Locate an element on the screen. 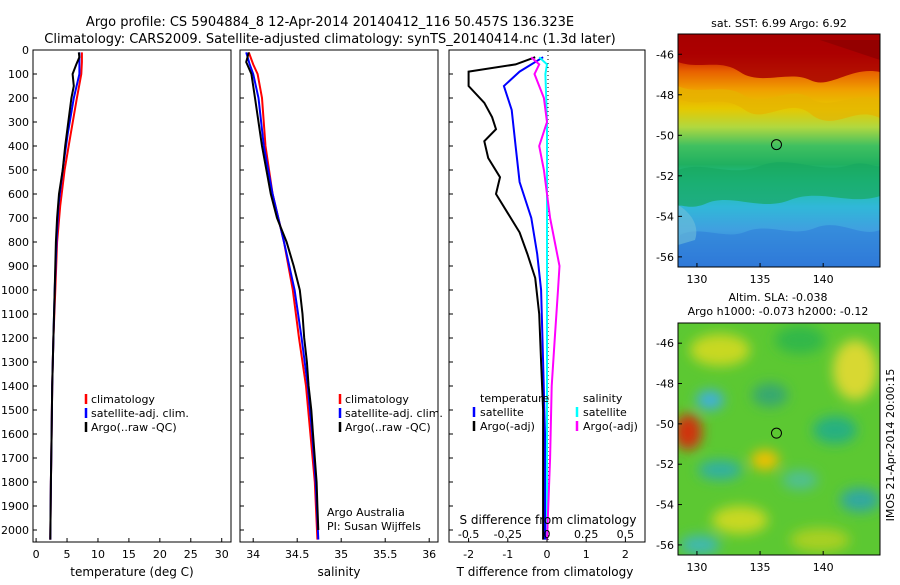  sla-map-title-line1: Altim. SLA: -0.038 is located at coordinates (777, 297).